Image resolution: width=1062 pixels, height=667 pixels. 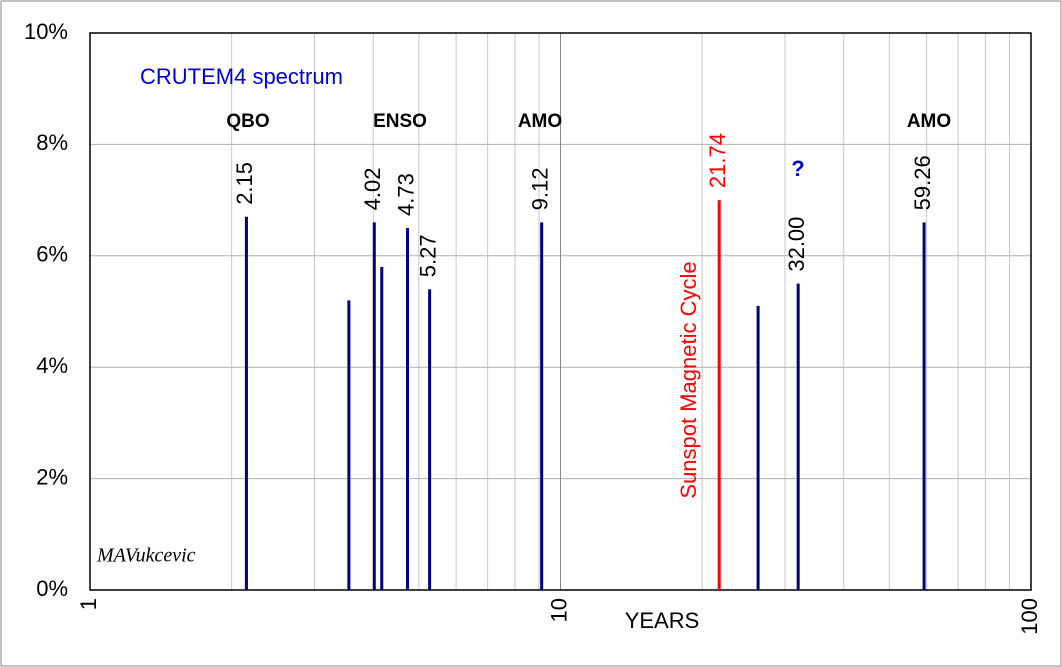 I want to click on x-tick-label: 10, so click(x=558, y=610).